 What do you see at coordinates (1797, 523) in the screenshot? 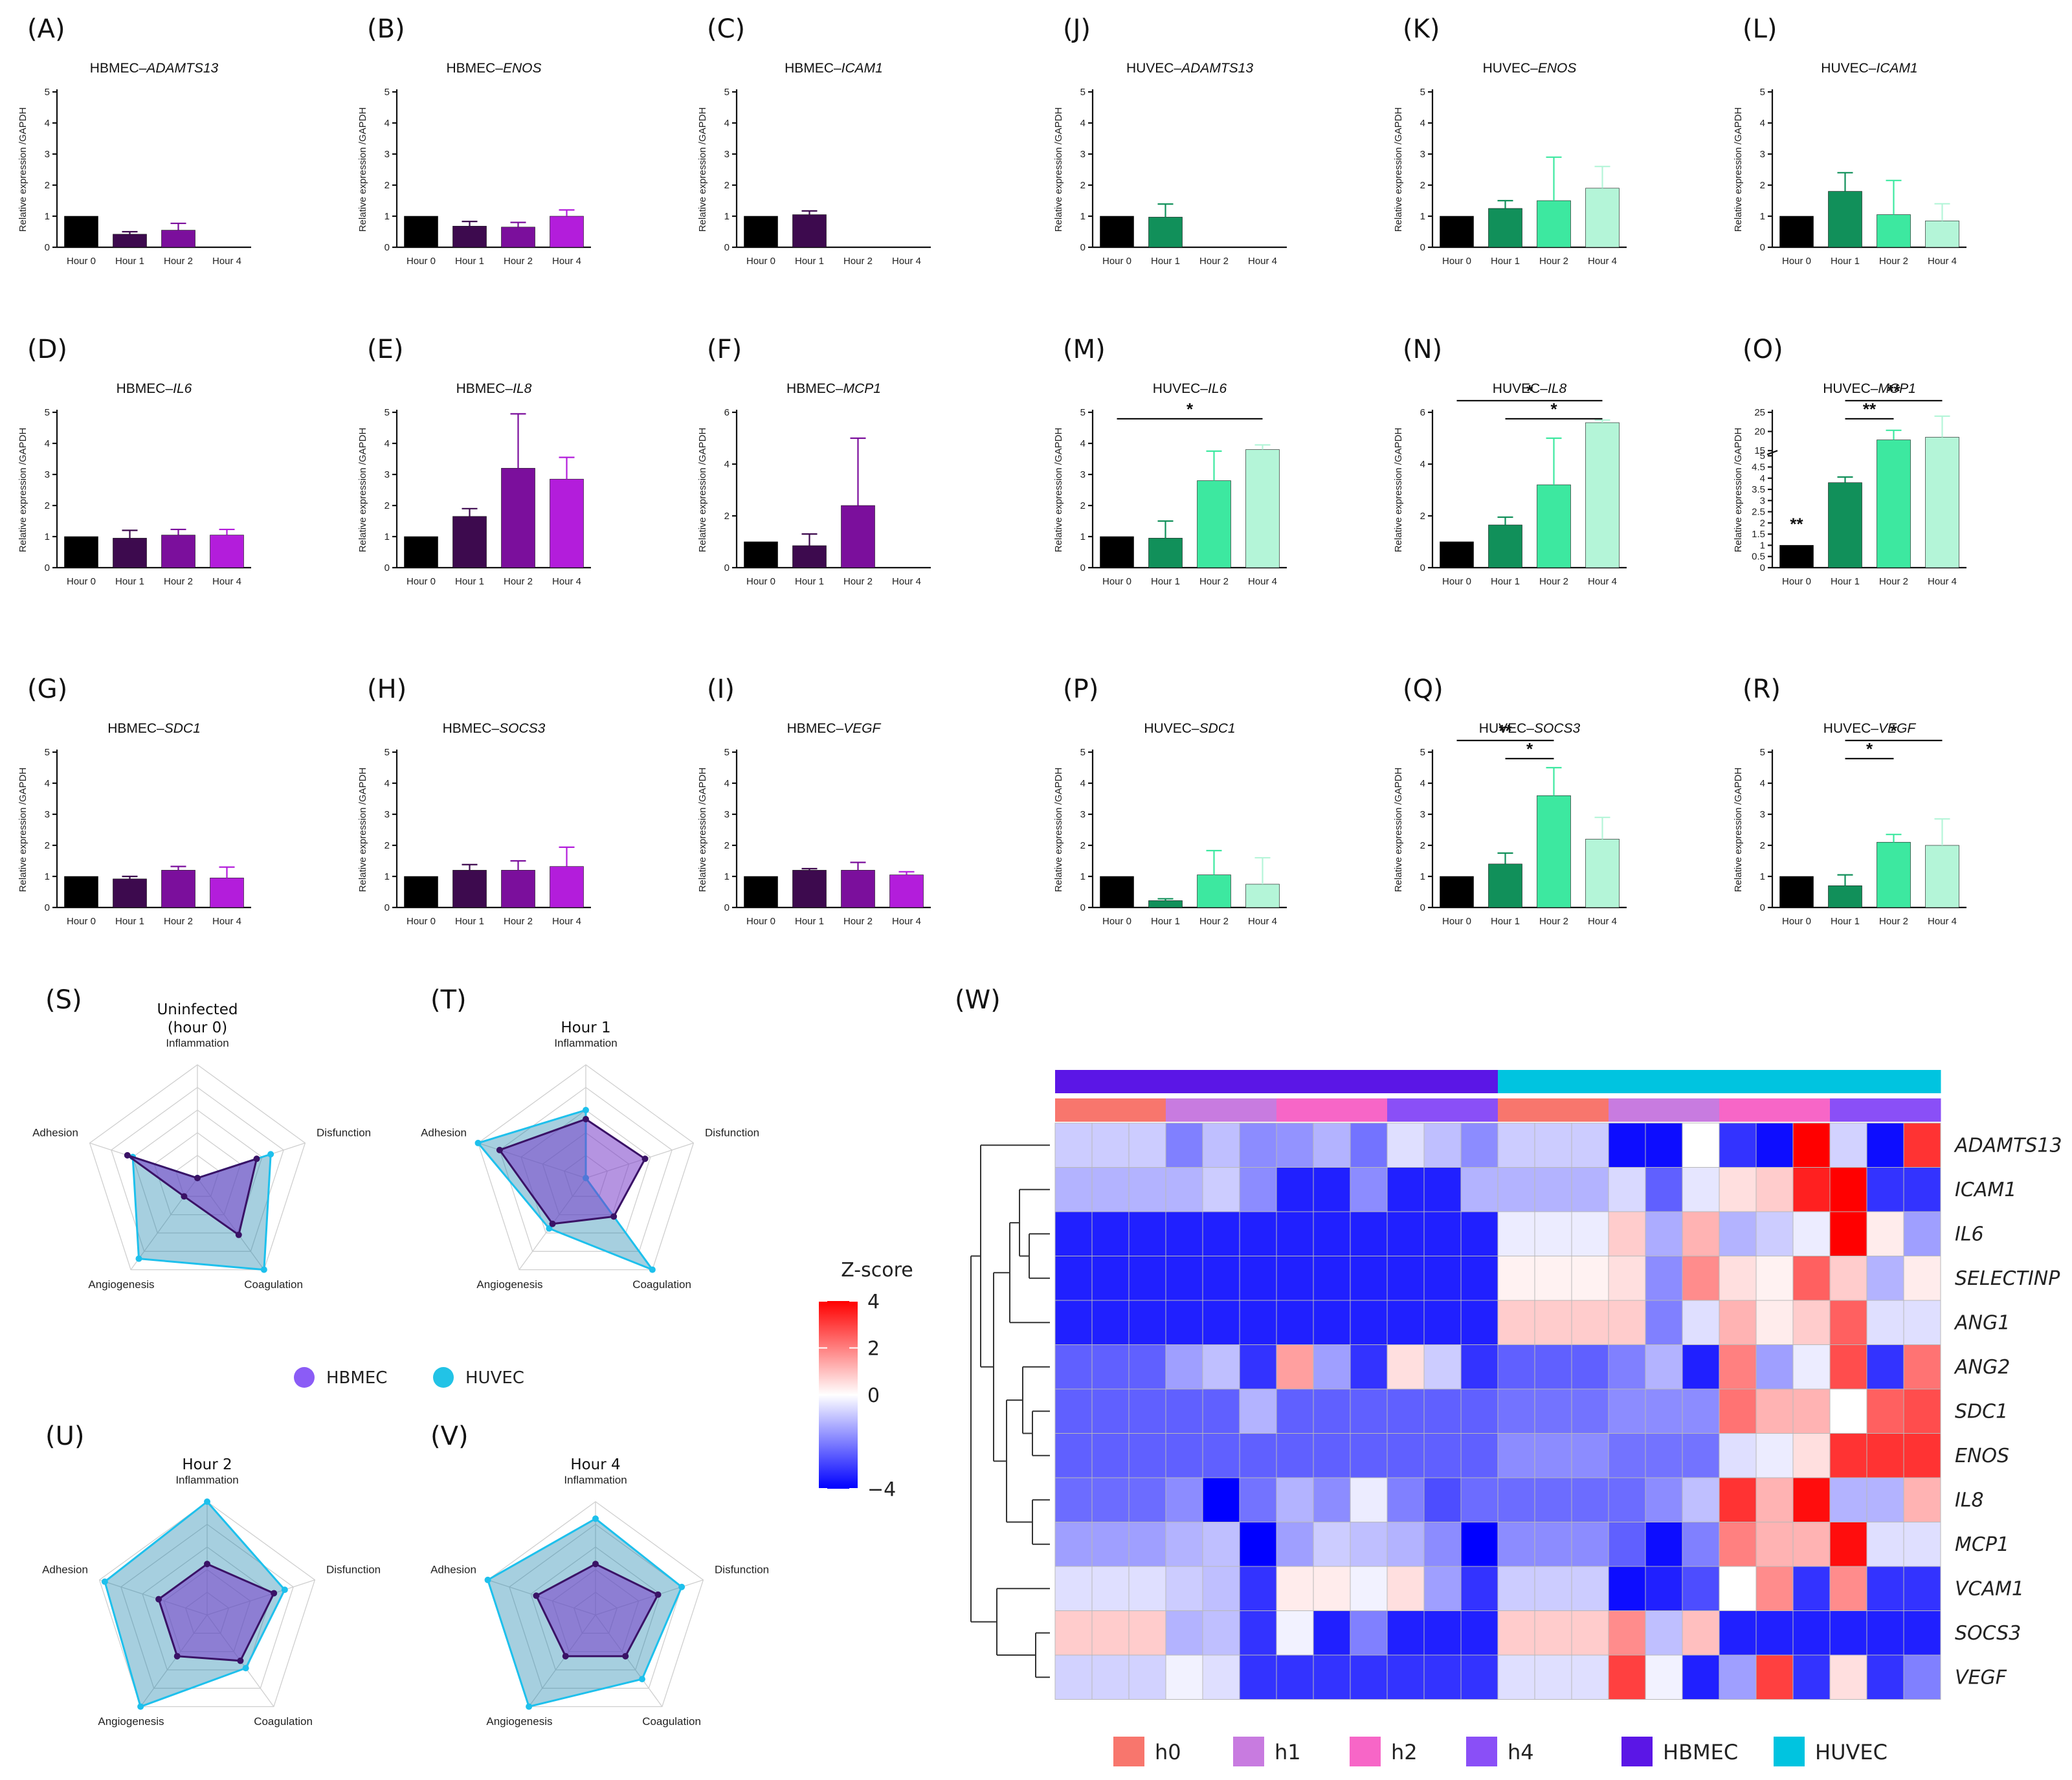
I see `bar-significance-stars: **` at bounding box center [1797, 523].